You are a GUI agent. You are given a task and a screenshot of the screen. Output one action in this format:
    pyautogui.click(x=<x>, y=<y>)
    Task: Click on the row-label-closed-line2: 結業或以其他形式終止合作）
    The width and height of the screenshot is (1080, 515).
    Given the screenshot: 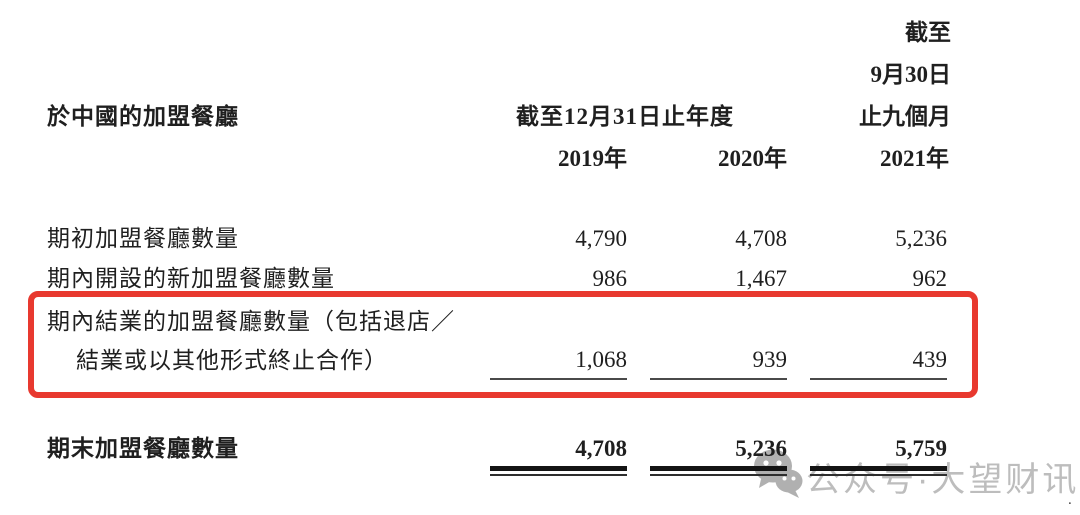 What is the action you would take?
    pyautogui.click(x=232, y=360)
    